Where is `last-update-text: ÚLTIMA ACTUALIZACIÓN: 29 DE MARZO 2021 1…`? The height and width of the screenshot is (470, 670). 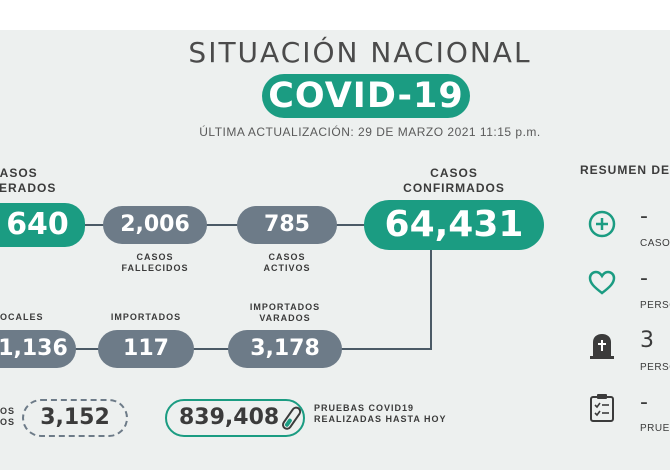
last-update-text: ÚLTIMA ACTUALIZACIÓN: 29 DE MARZO 2021 1… is located at coordinates (370, 132).